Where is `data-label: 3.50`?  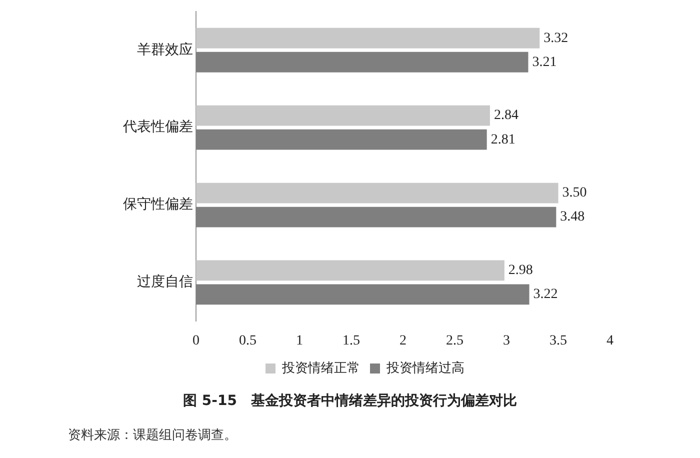
data-label: 3.50 is located at coordinates (574, 193).